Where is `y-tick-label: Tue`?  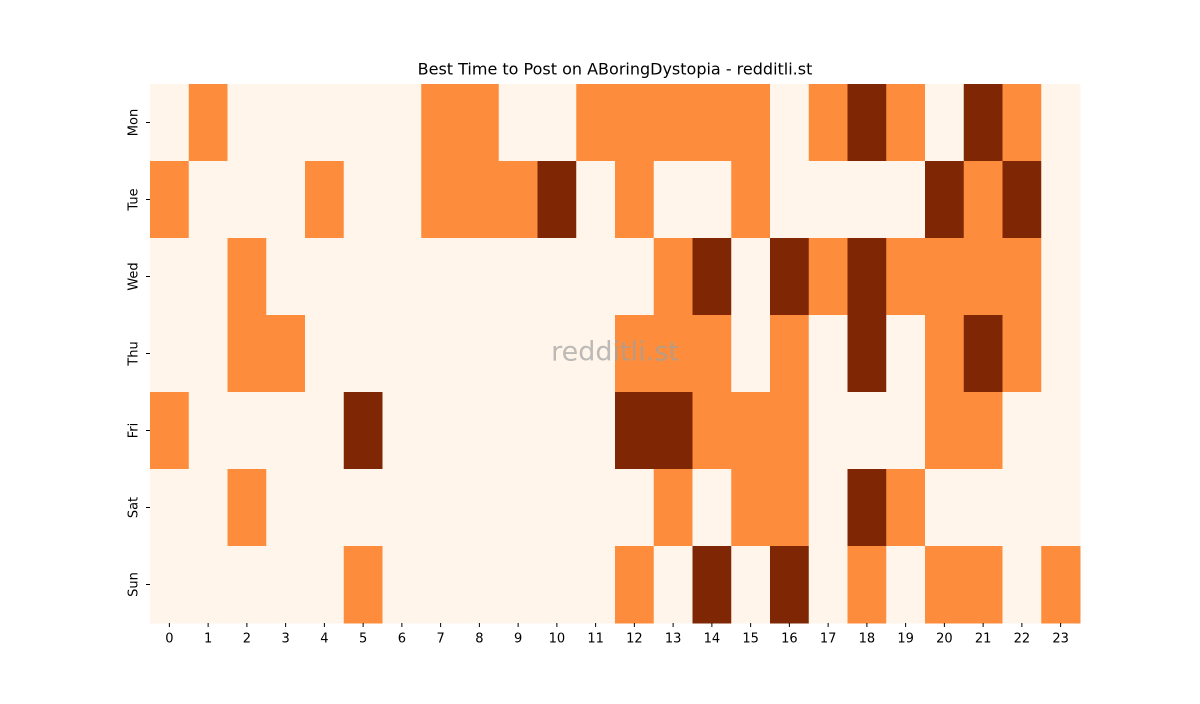 y-tick-label: Tue is located at coordinates (134, 199).